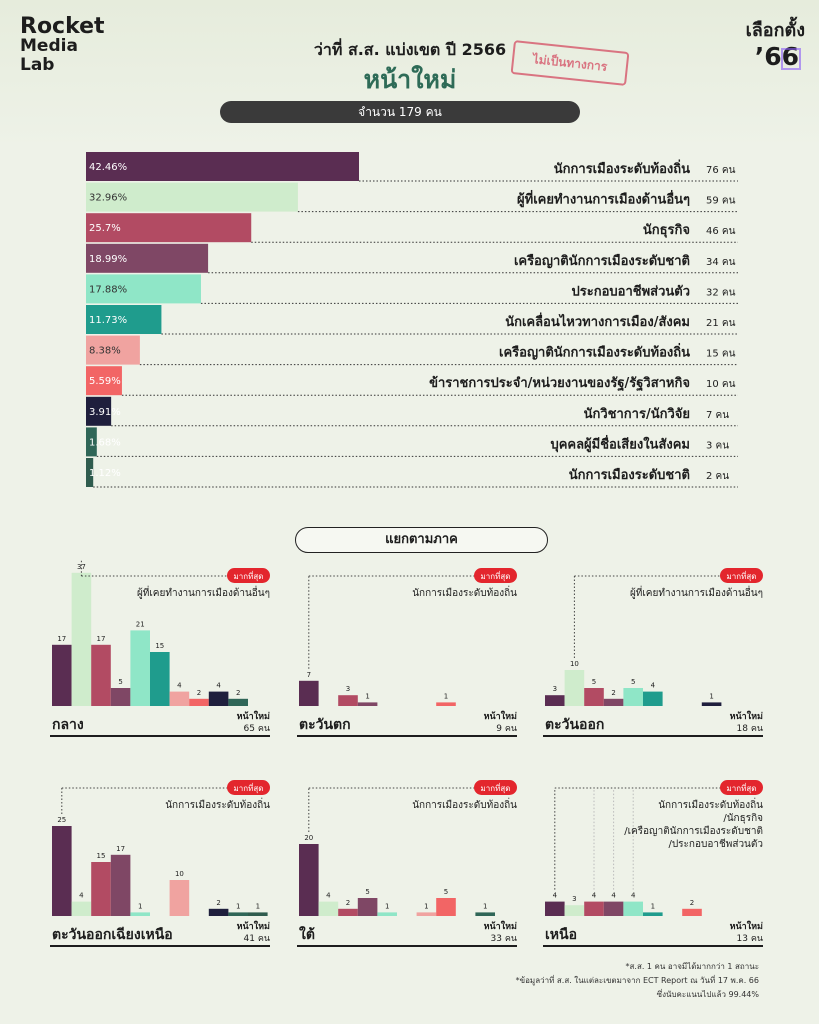 This screenshot has width=819, height=1024. What do you see at coordinates (108, 198) in the screenshot?
I see `main-bar-percent-1: 32.96%` at bounding box center [108, 198].